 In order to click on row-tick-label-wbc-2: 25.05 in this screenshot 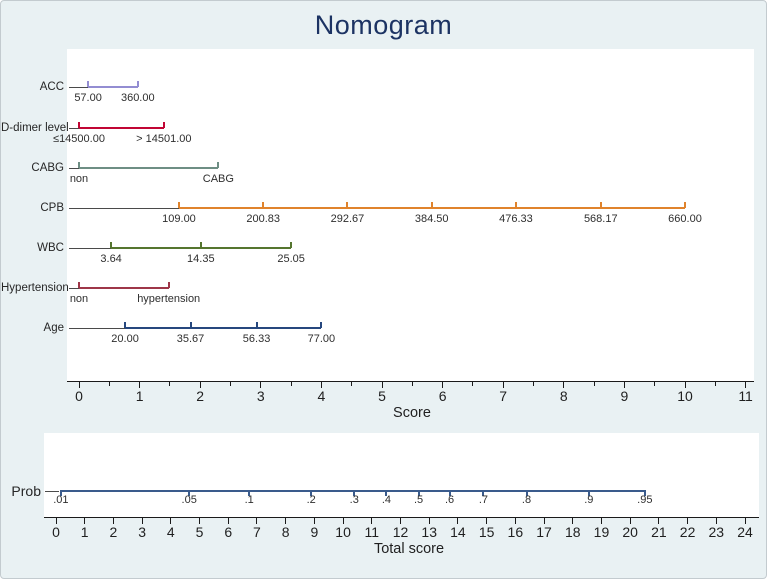, I will do `click(291, 259)`.